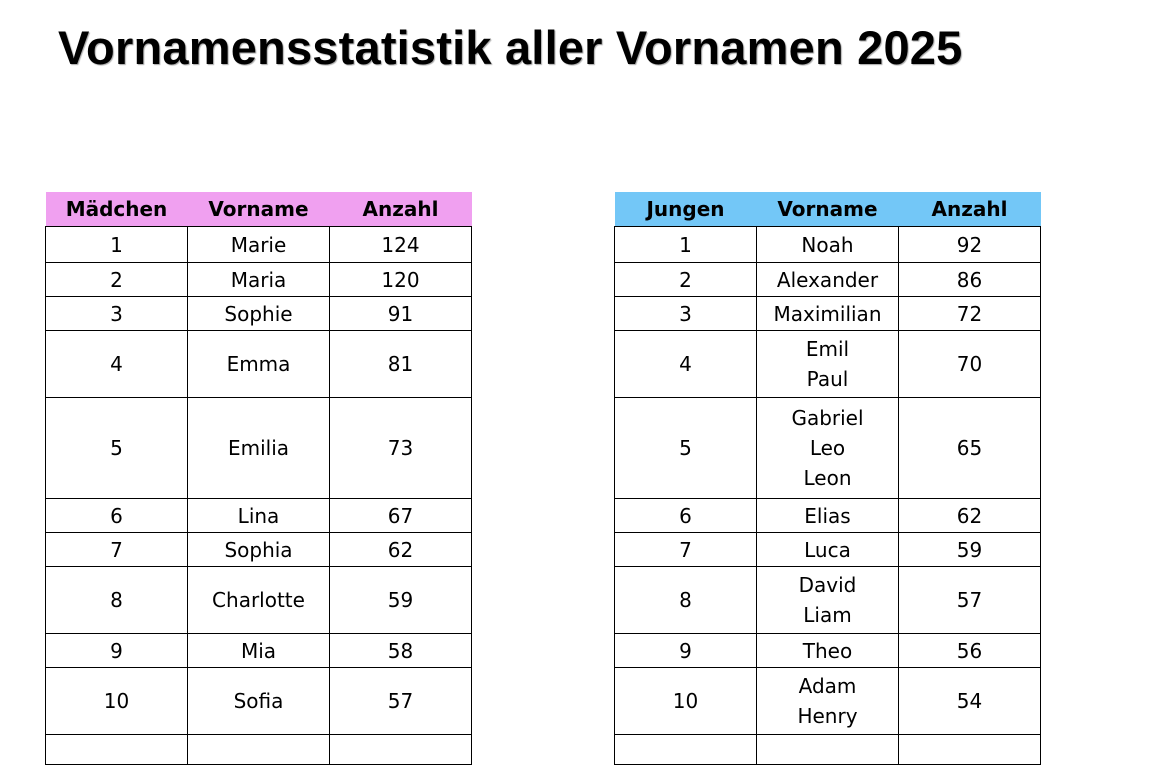  I want to click on name-cell: Maria, so click(258, 279).